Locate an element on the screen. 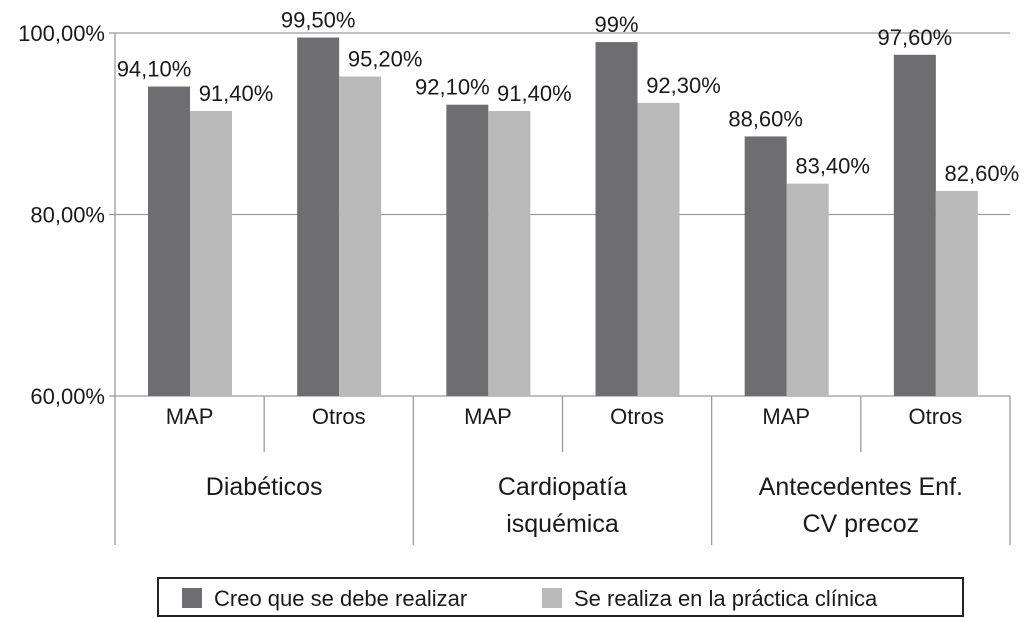 Image resolution: width=1024 pixels, height=618 pixels. data-label: 99,50% is located at coordinates (318, 20).